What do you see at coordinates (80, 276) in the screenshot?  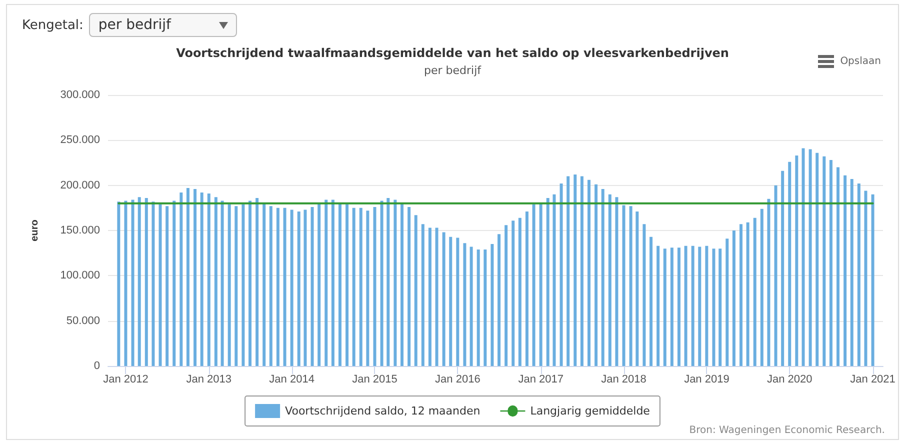 I see `y-tick-label: 100.000` at bounding box center [80, 276].